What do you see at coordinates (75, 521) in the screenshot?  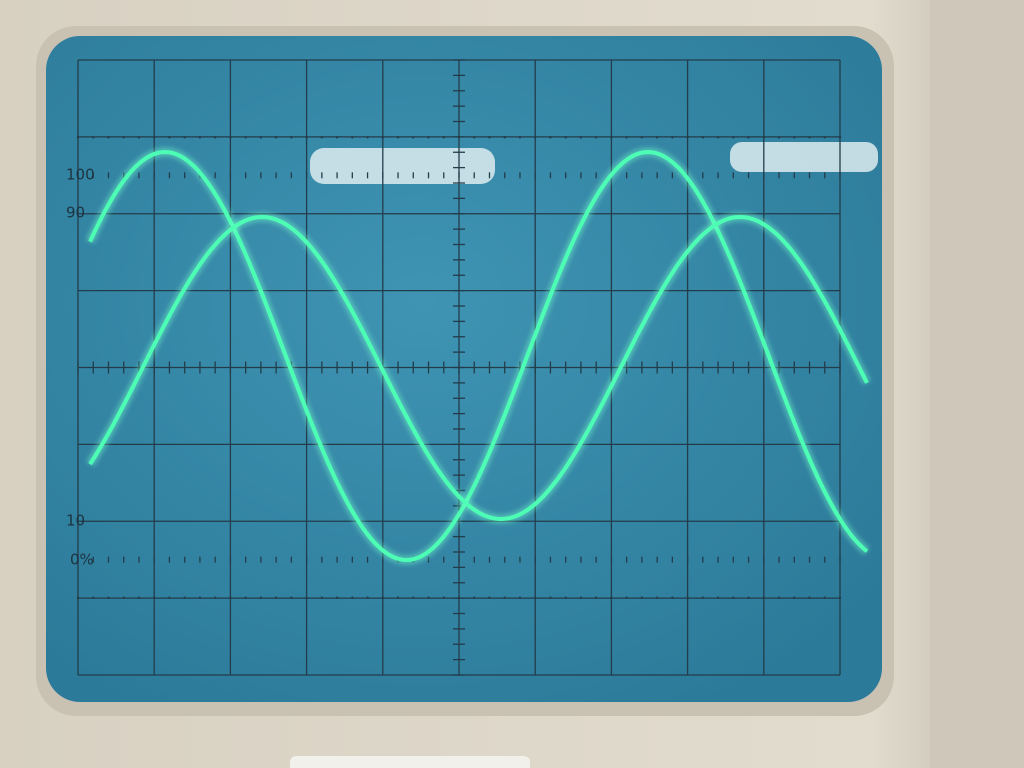 I see `graticule-label: 10` at bounding box center [75, 521].